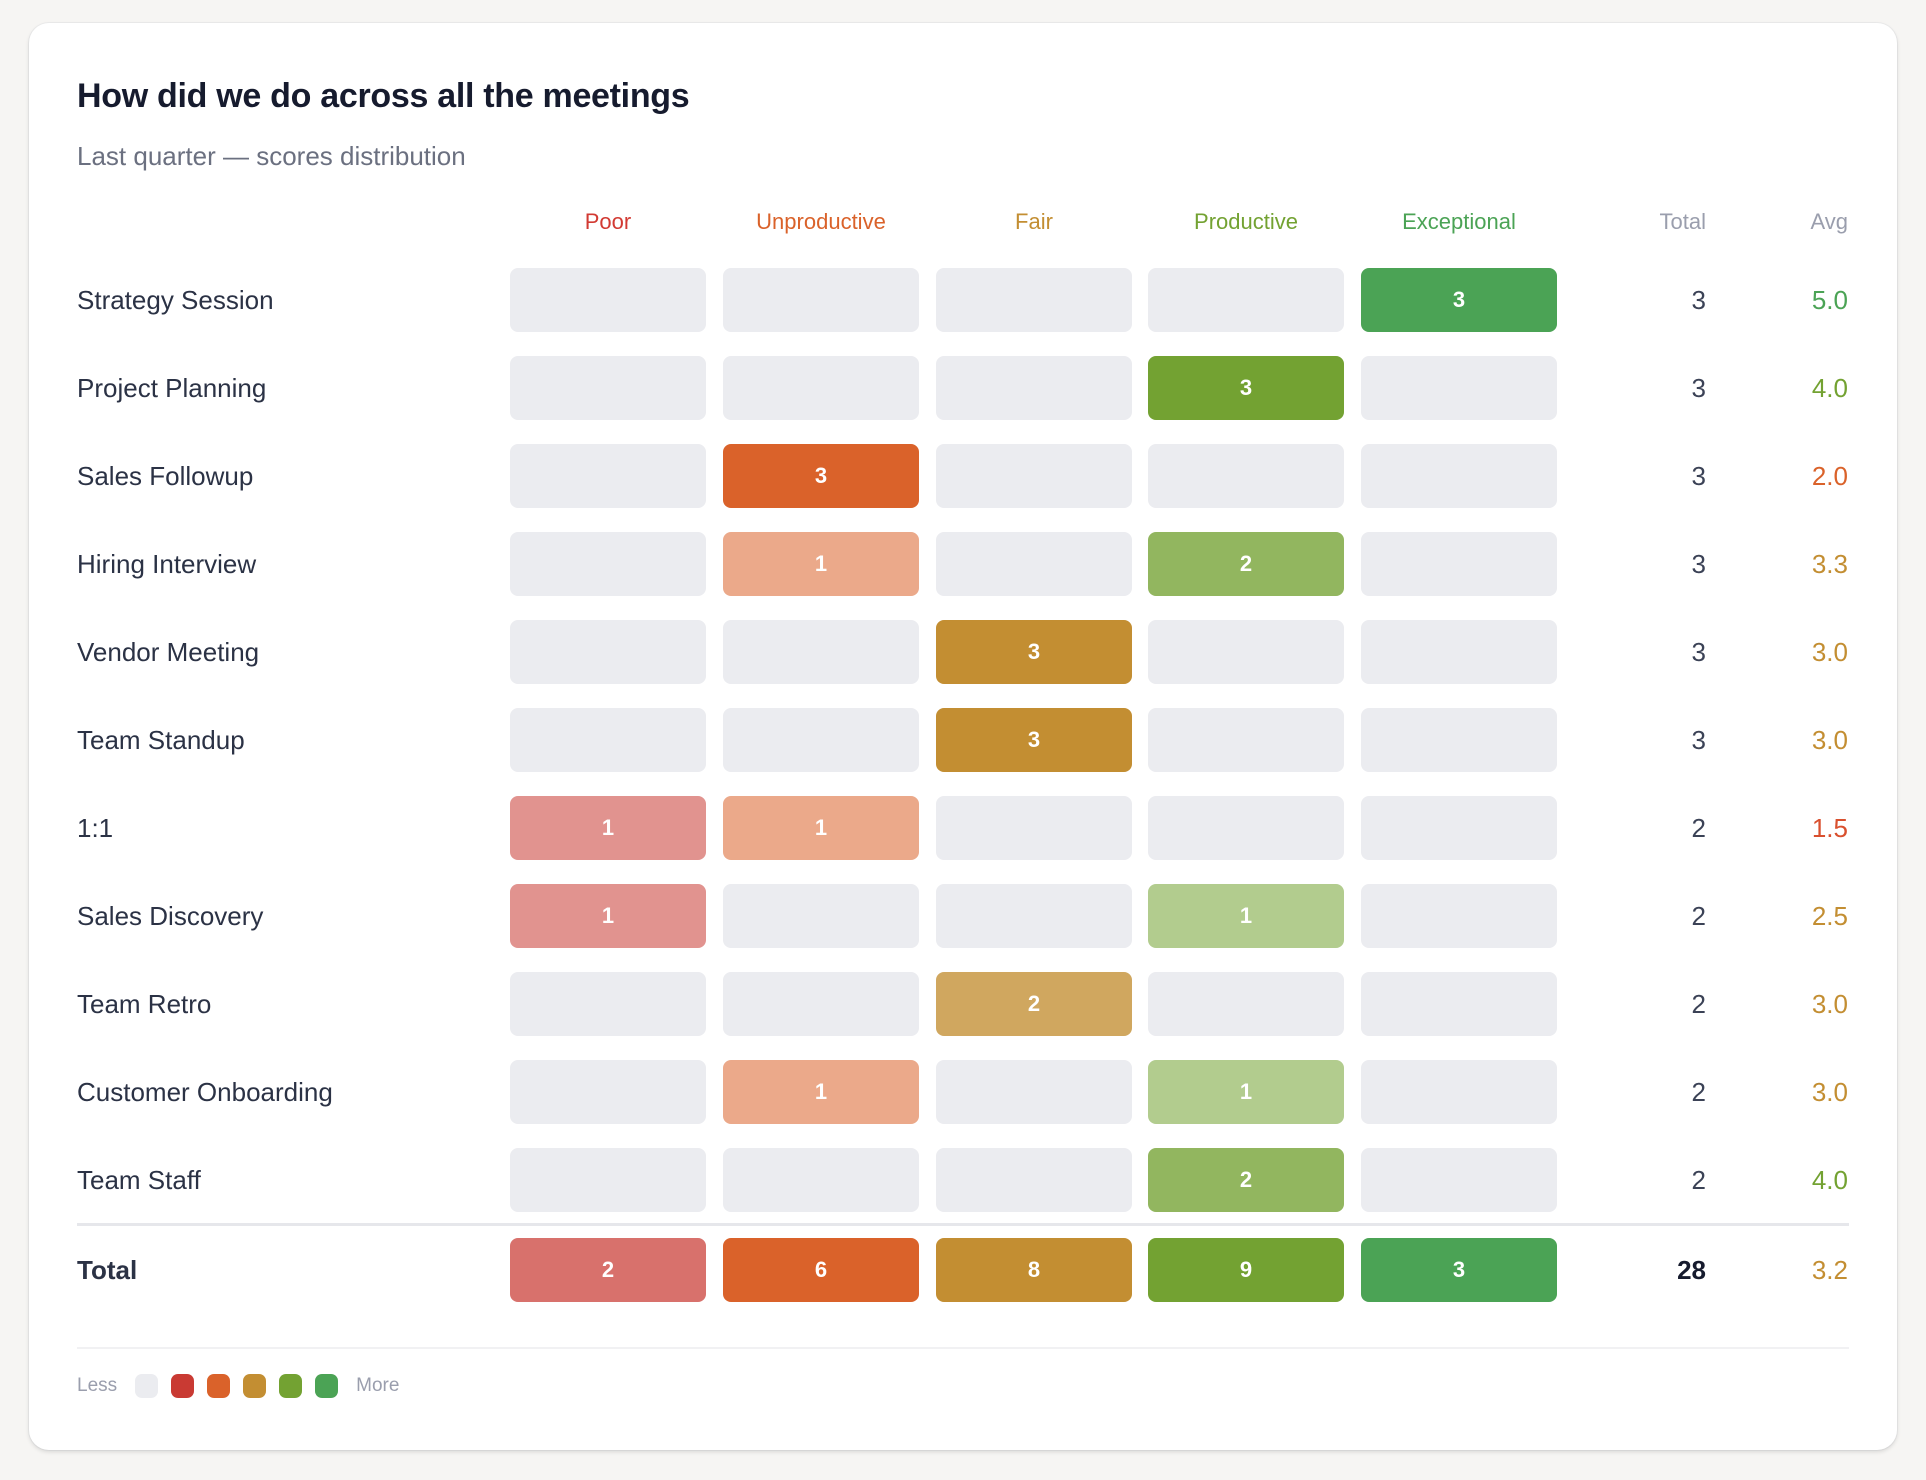 Image resolution: width=1926 pixels, height=1480 pixels. I want to click on heatmap-cell-productive: 9, so click(1246, 1270).